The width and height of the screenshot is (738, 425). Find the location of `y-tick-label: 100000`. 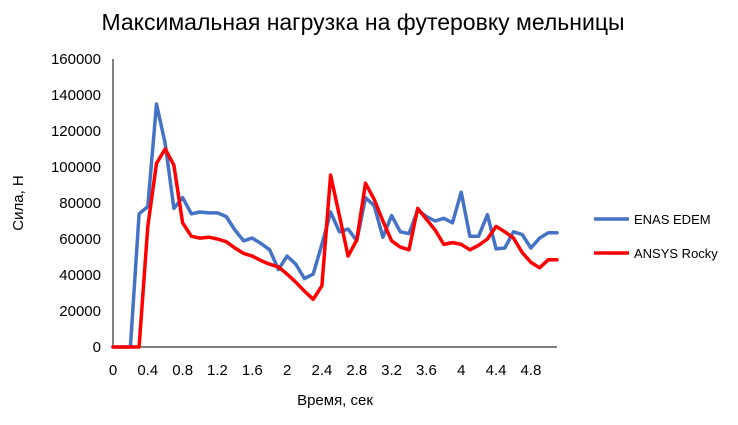

y-tick-label: 100000 is located at coordinates (76, 167).